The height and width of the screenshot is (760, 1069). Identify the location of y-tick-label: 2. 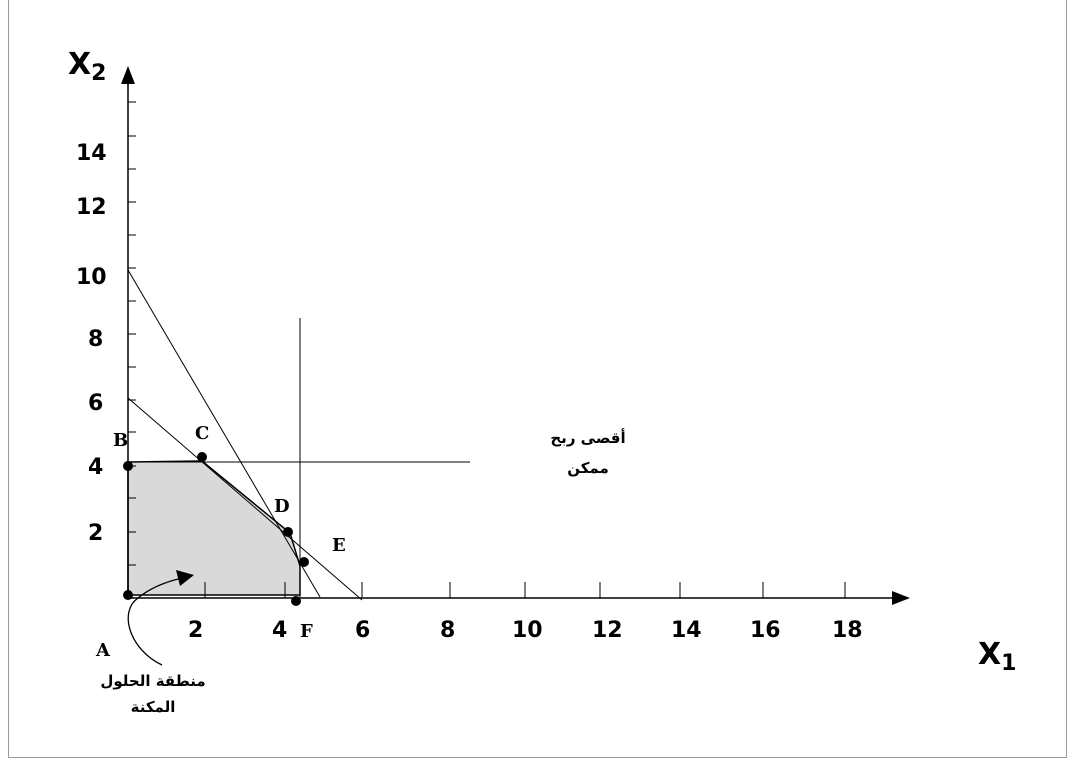
(95, 533).